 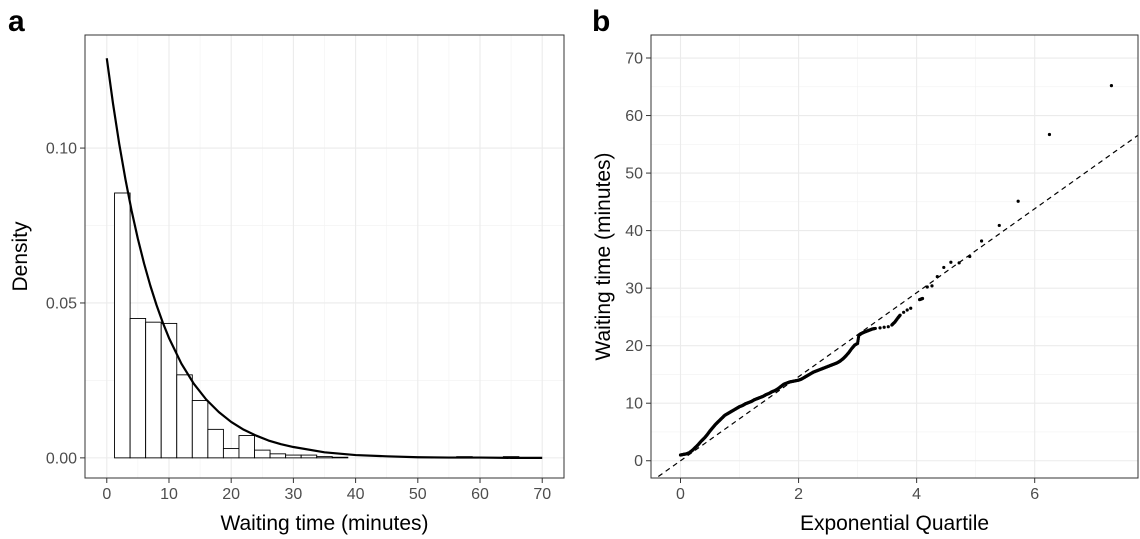 I want to click on y-tick-label: 0.00, so click(x=61, y=458).